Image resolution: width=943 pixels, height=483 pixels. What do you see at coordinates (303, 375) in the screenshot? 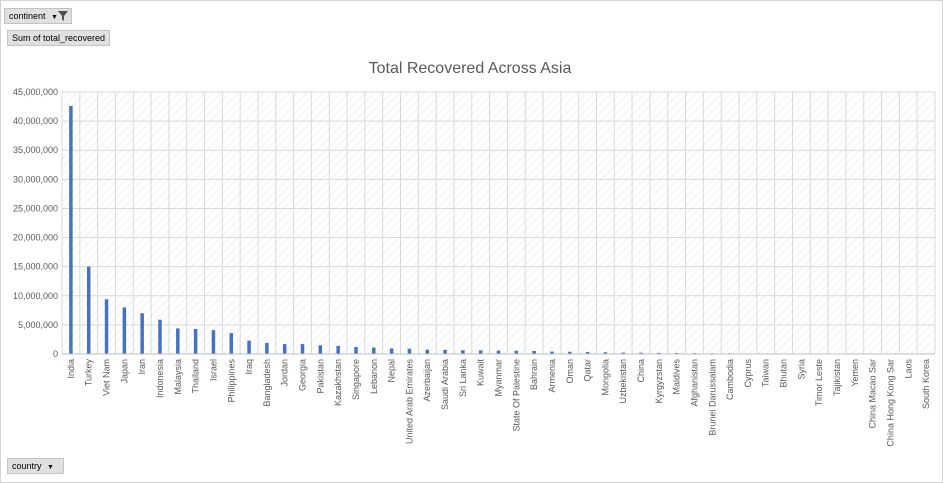
I see `x-category-label: Georgia` at bounding box center [303, 375].